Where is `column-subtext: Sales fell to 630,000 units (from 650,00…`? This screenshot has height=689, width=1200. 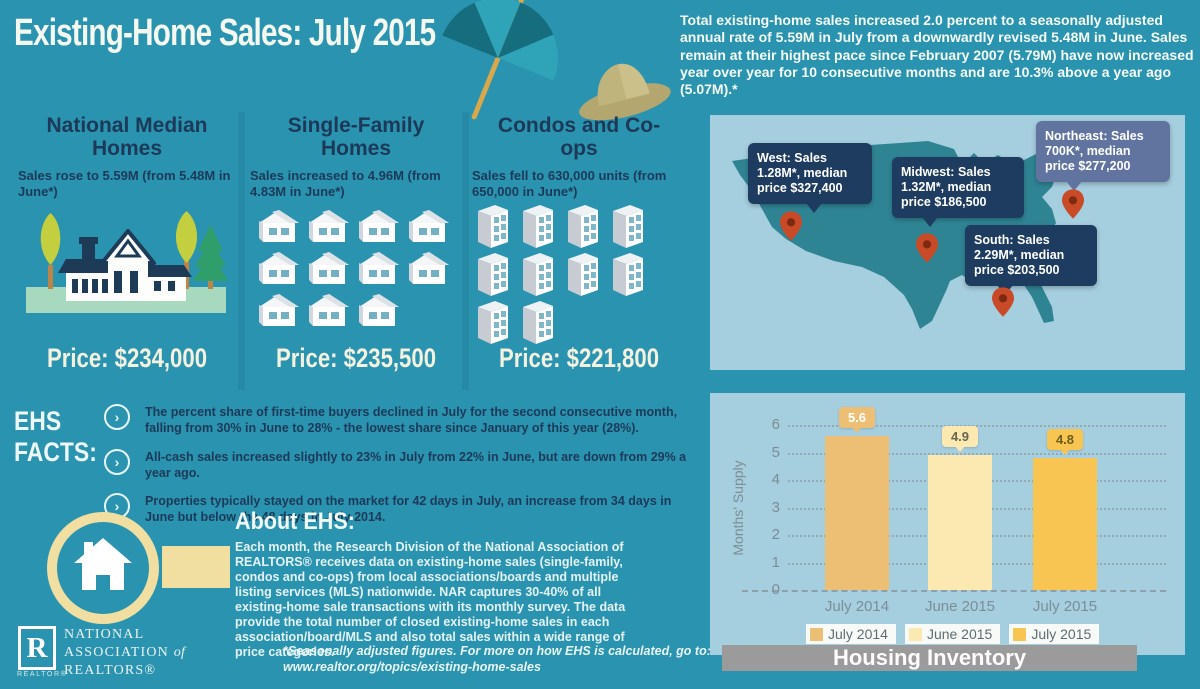
column-subtext: Sales fell to 630,000 units (from 650,00… is located at coordinates (569, 183).